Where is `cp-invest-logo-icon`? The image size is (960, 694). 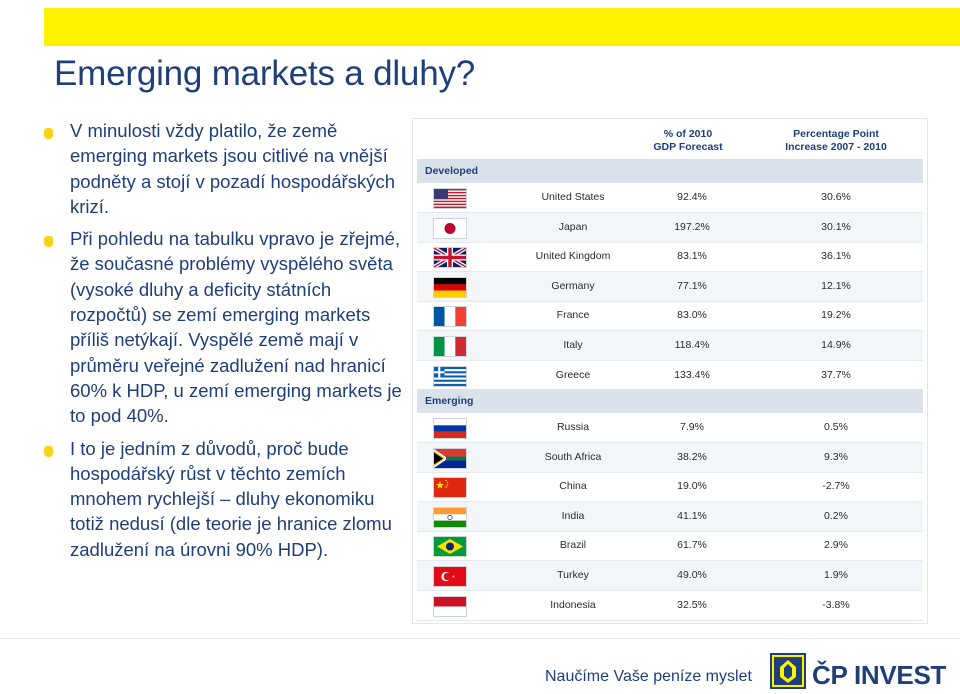
cp-invest-logo-icon is located at coordinates (788, 671).